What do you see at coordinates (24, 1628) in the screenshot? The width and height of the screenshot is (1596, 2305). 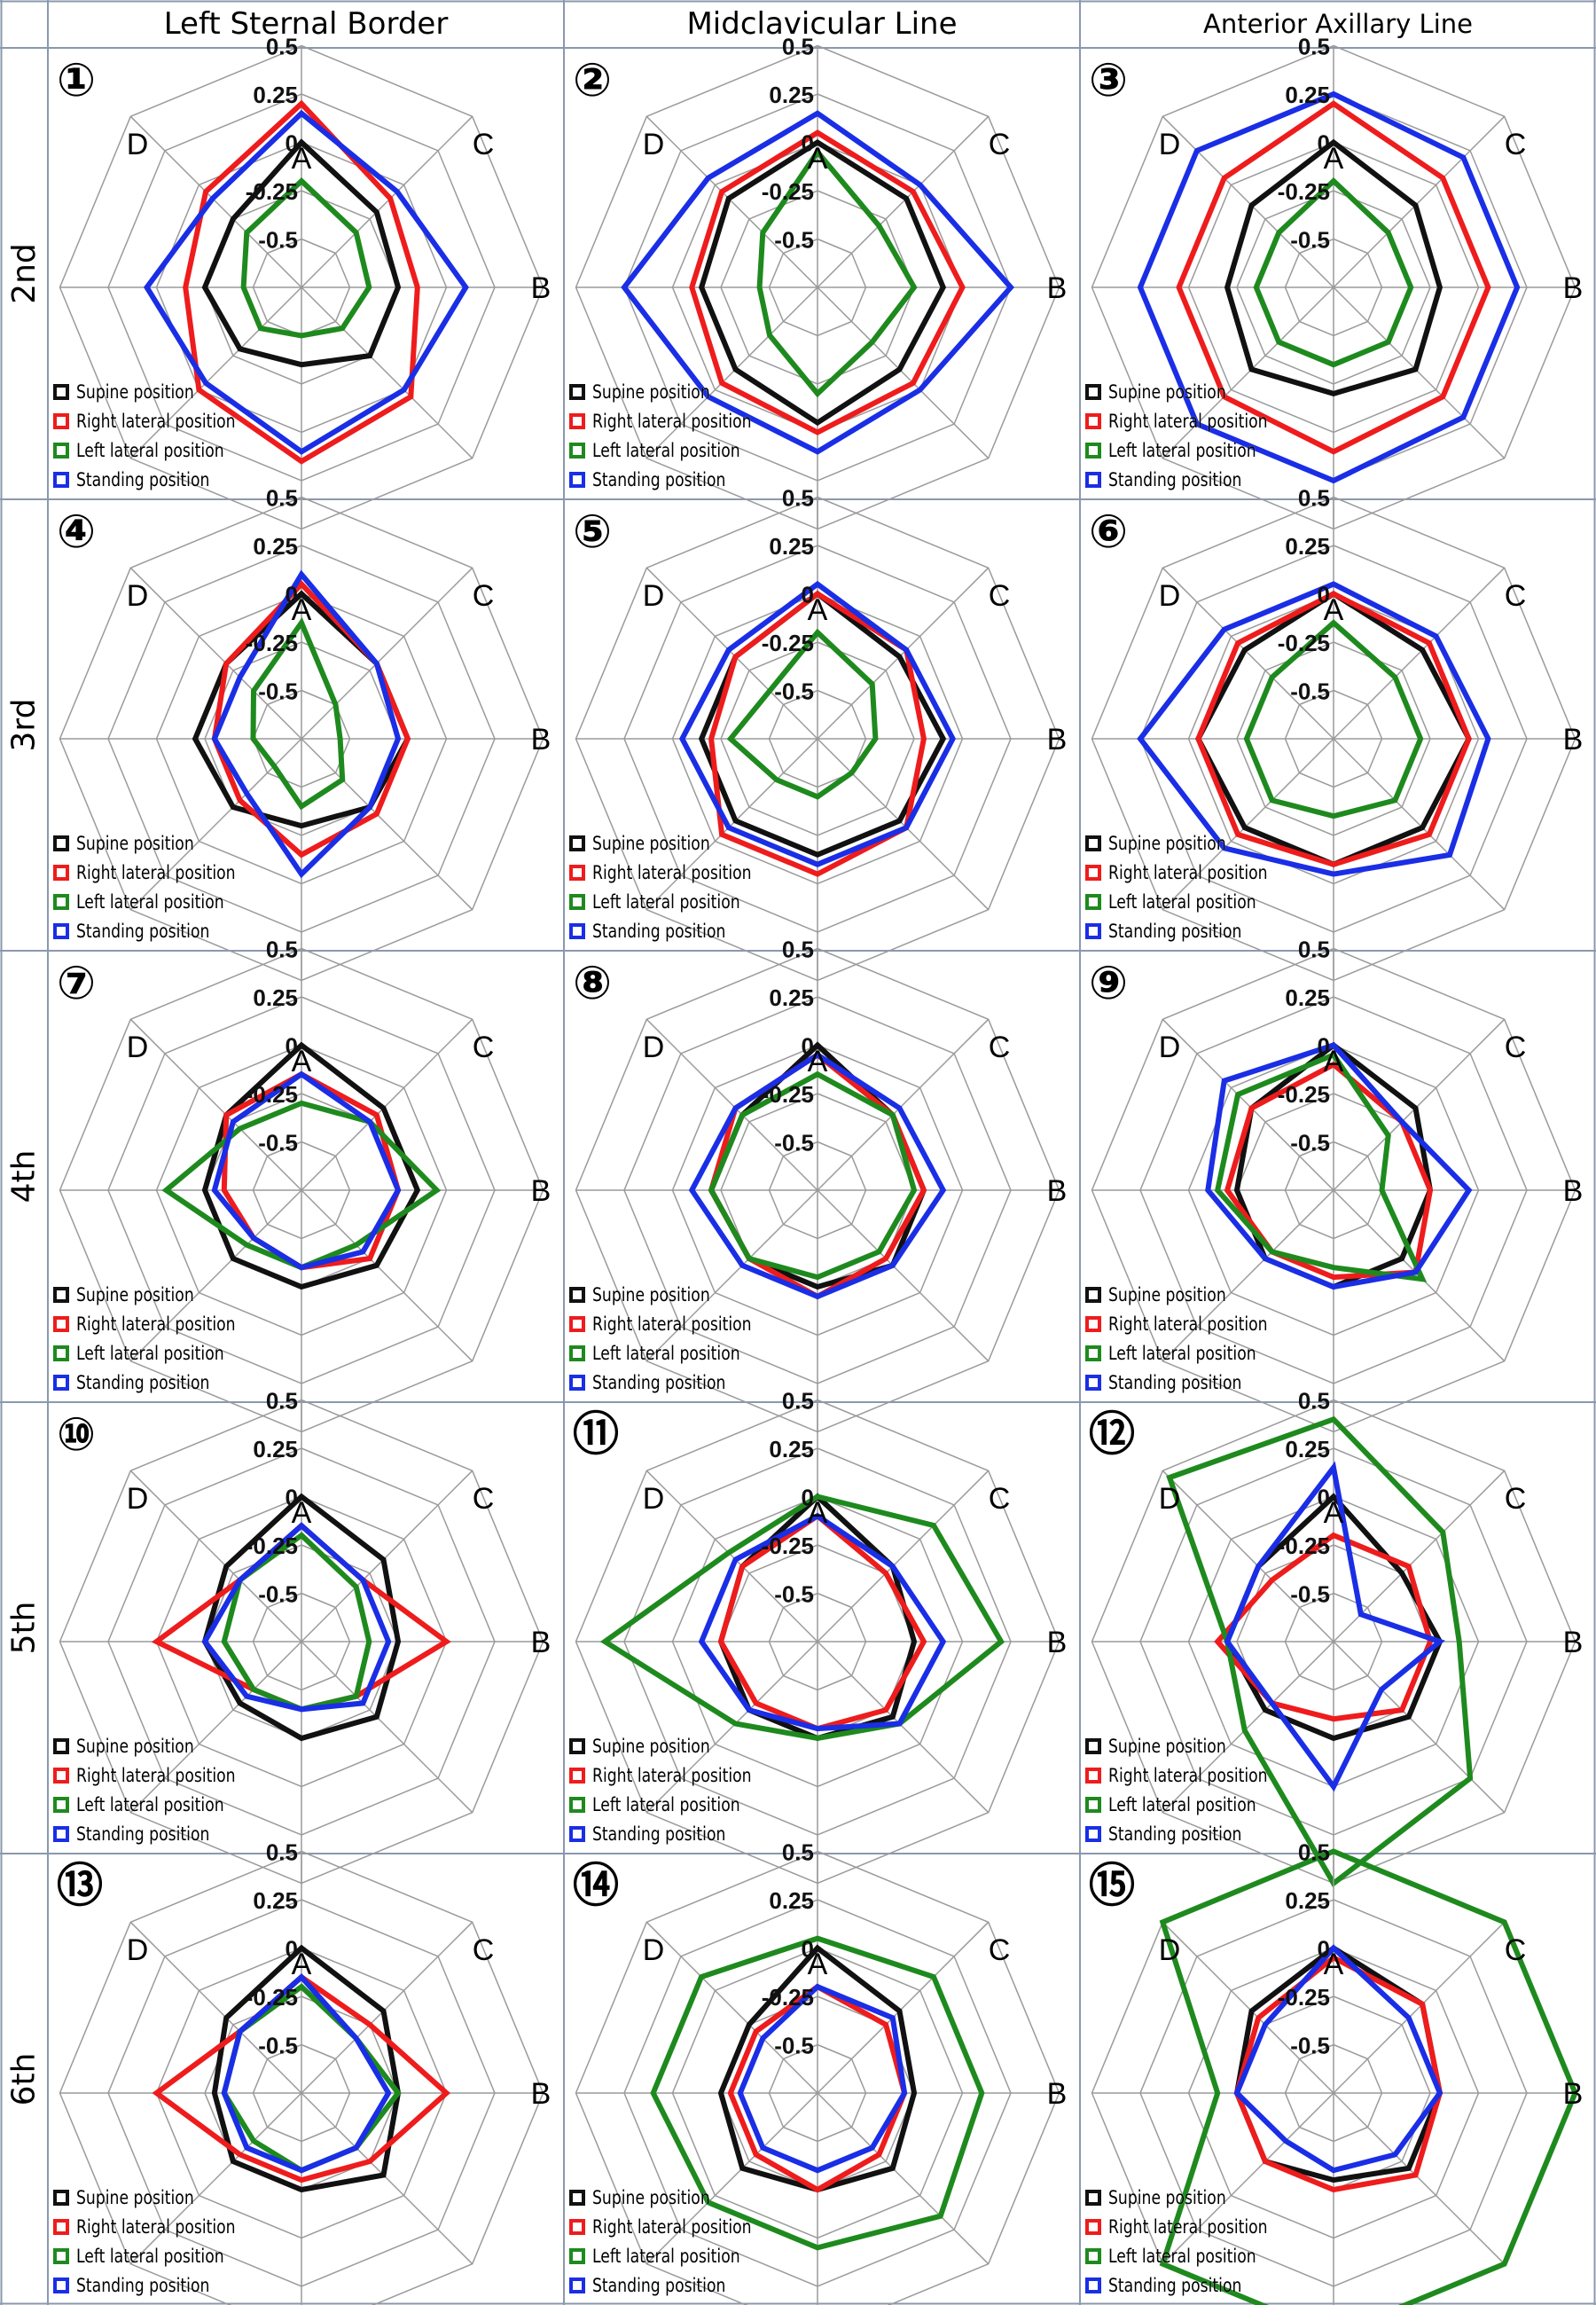 I see `row-header: 5th` at bounding box center [24, 1628].